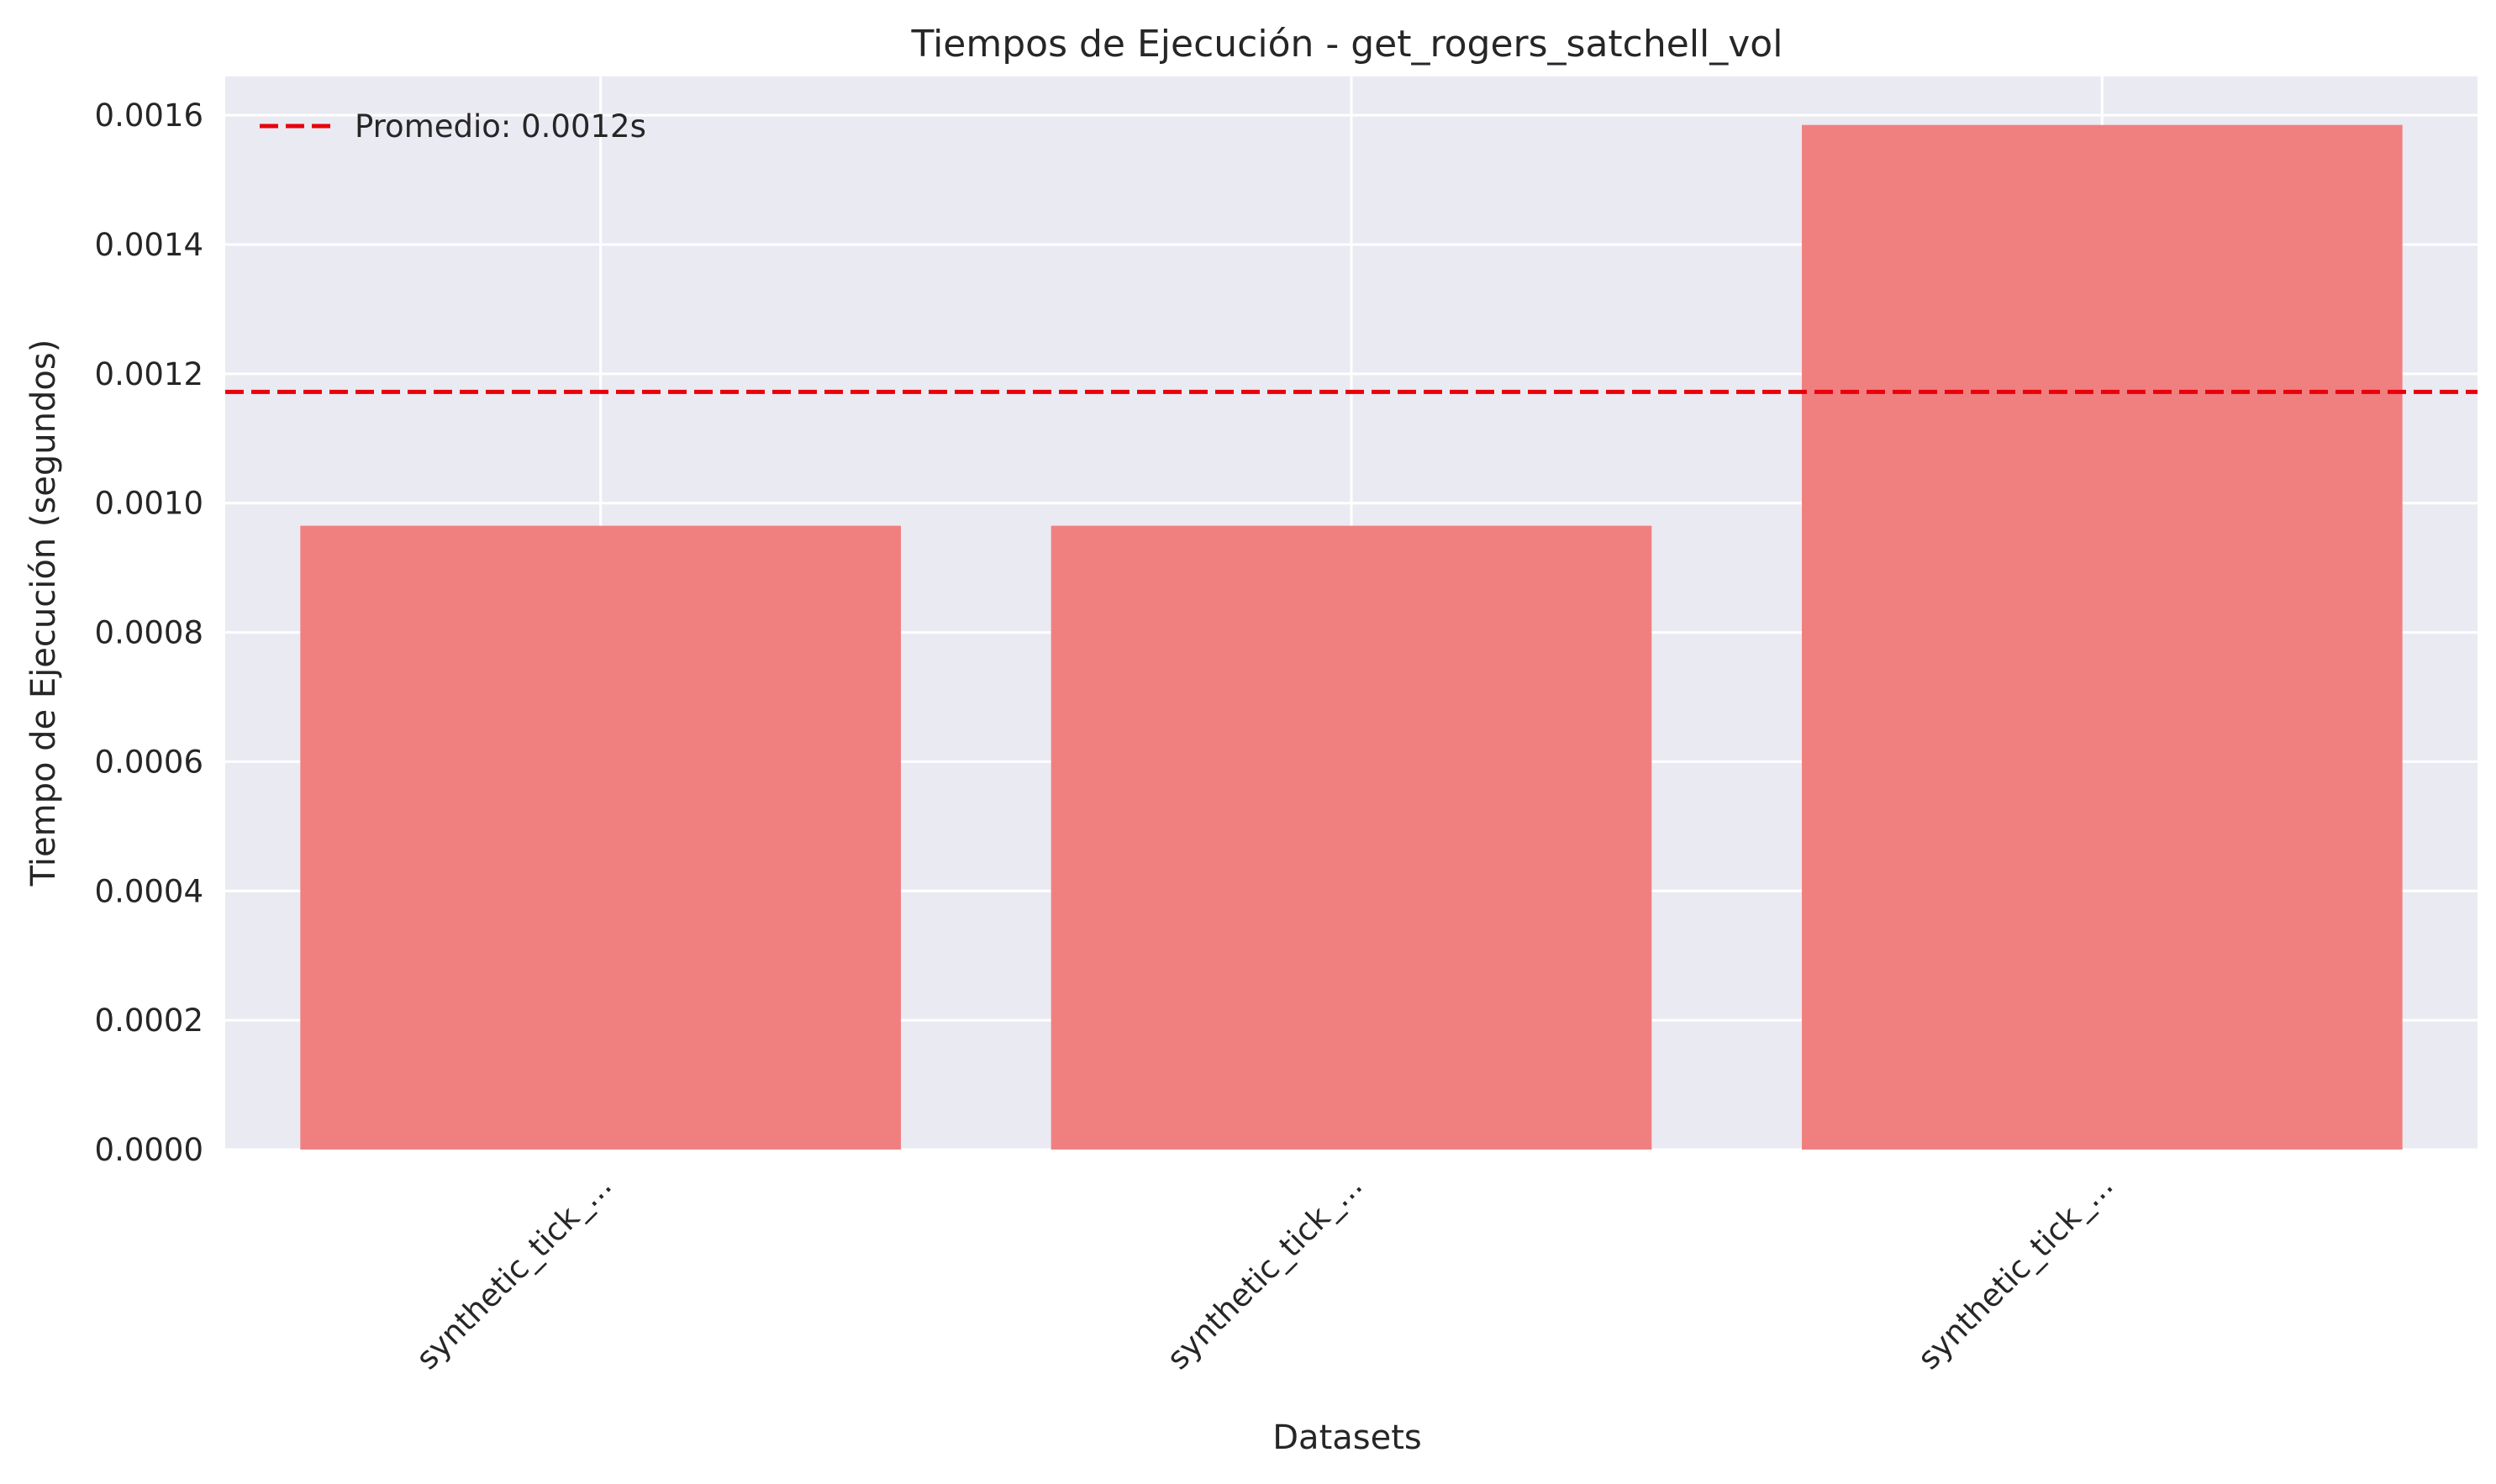 This screenshot has width=2496, height=1484. Describe the element at coordinates (44, 613) in the screenshot. I see `y-axis-label: Tiempo de Ejecución (segundos)` at that location.